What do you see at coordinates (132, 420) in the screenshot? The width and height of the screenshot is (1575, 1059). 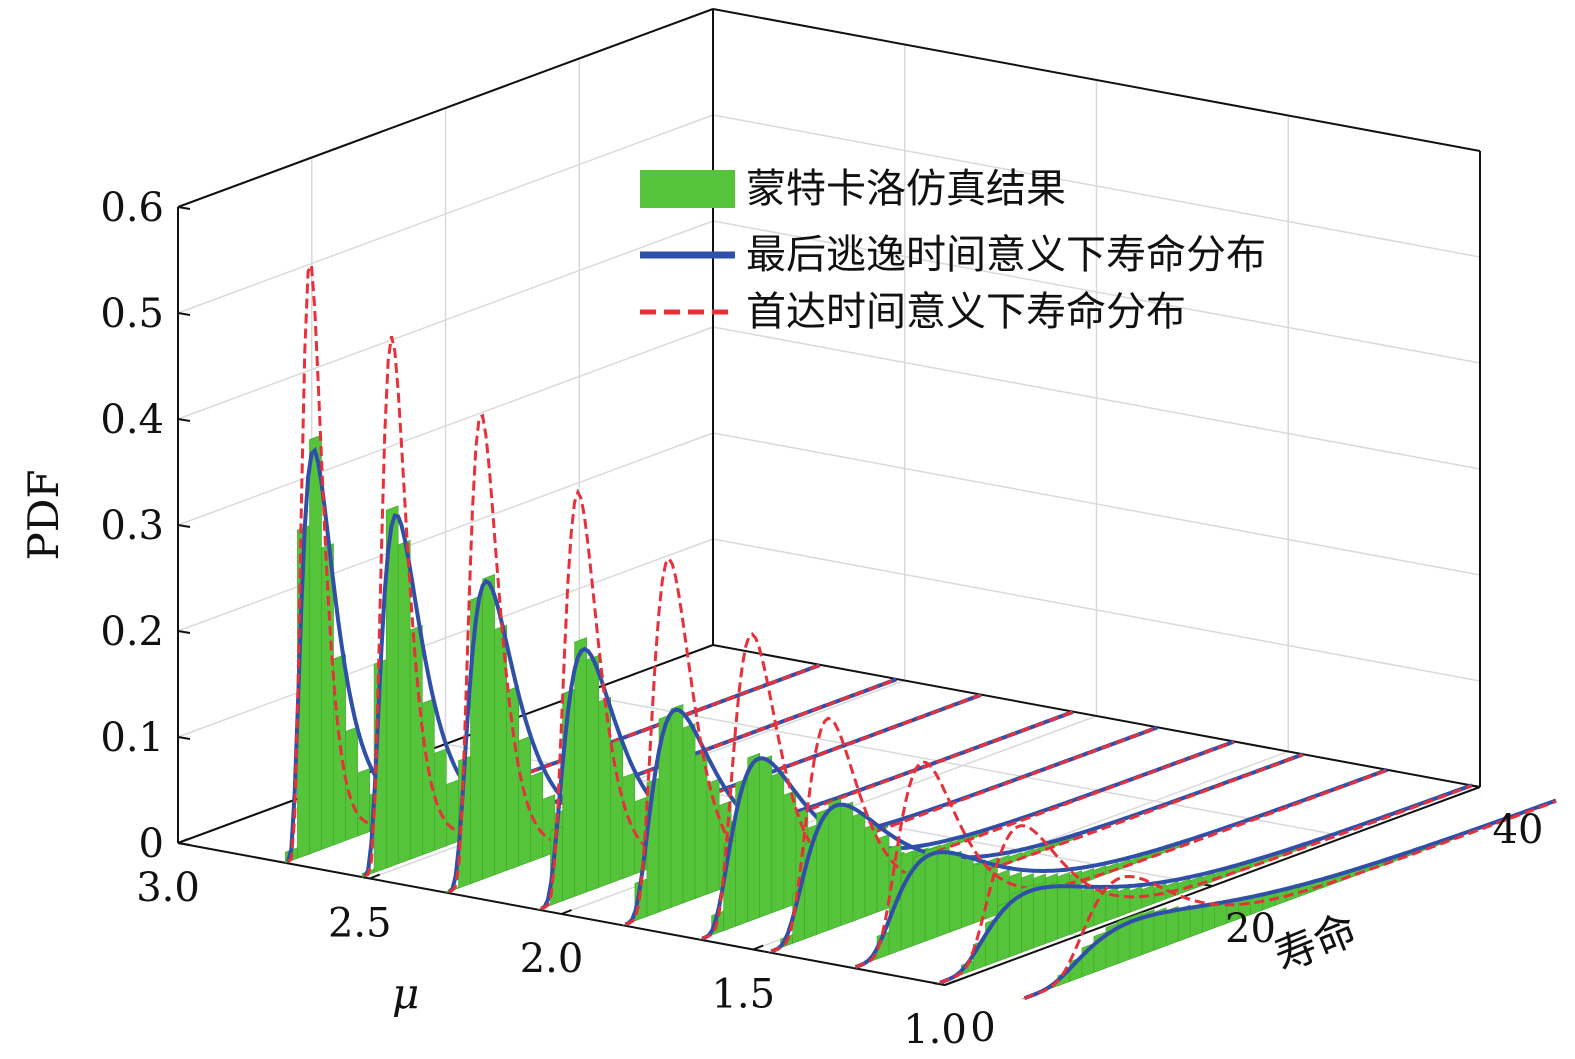 I see `z-tick-label: 0.4` at bounding box center [132, 420].